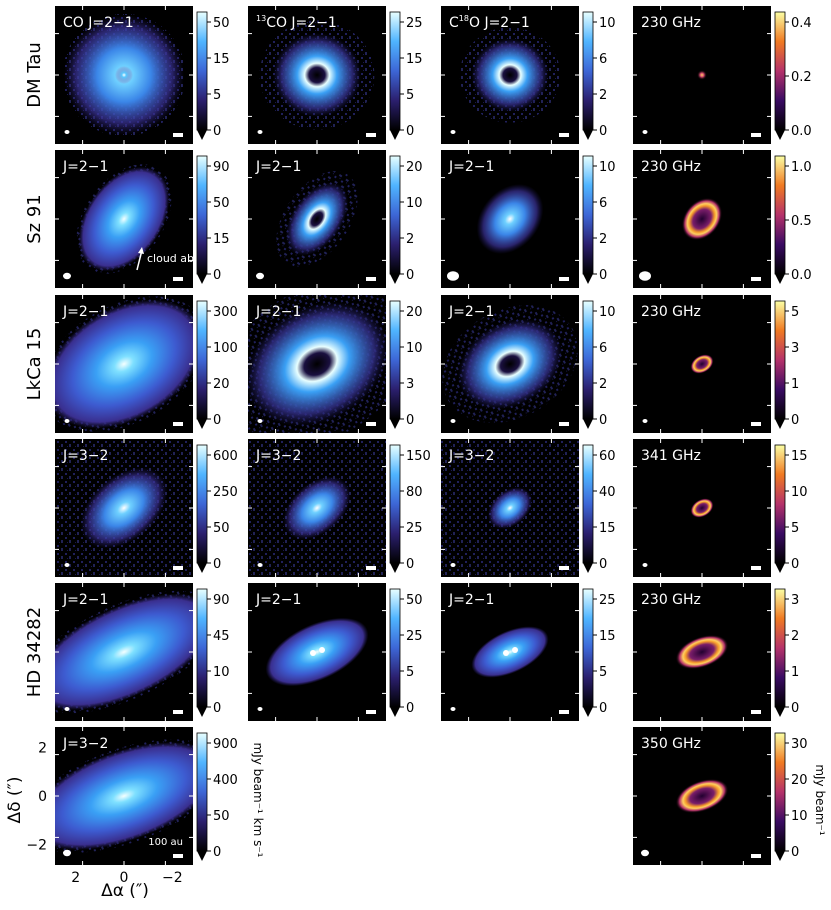 Image resolution: width=831 pixels, height=910 pixels. What do you see at coordinates (141, 250) in the screenshot?
I see `arrow-head` at bounding box center [141, 250].